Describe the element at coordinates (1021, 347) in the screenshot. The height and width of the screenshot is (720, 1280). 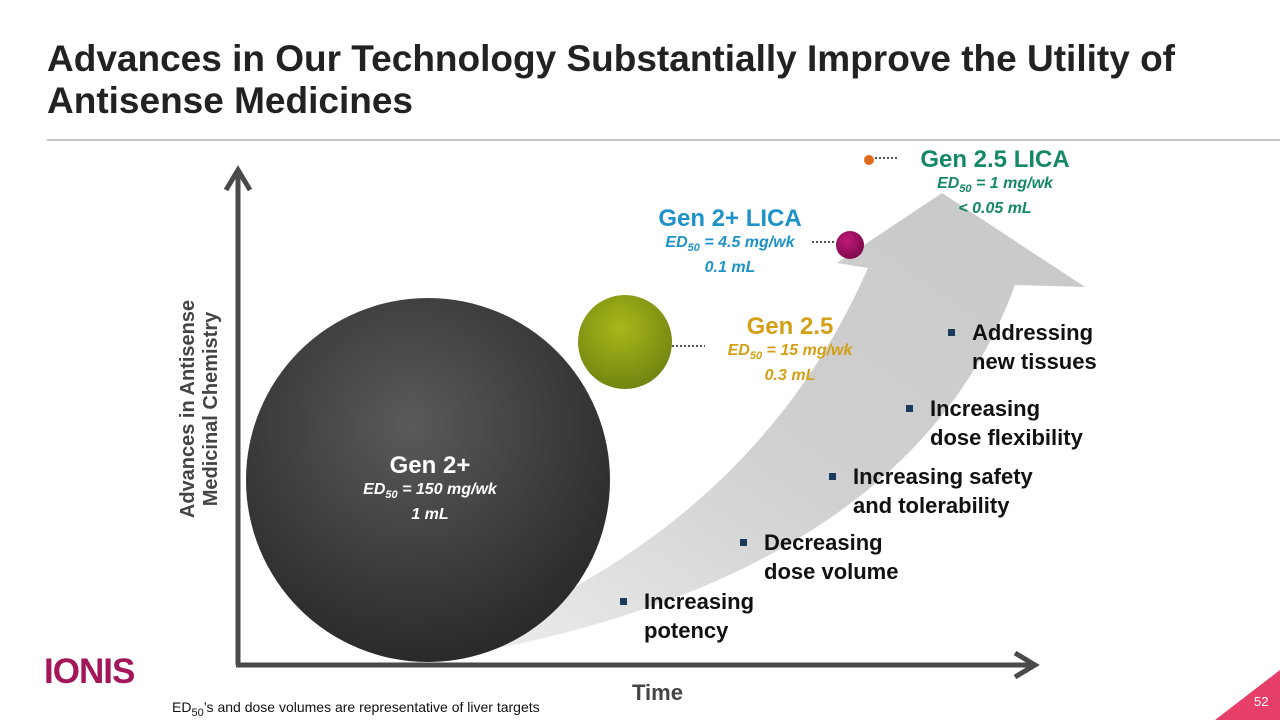
I see `bullet-new-tissues: Addressing new tissues` at that location.